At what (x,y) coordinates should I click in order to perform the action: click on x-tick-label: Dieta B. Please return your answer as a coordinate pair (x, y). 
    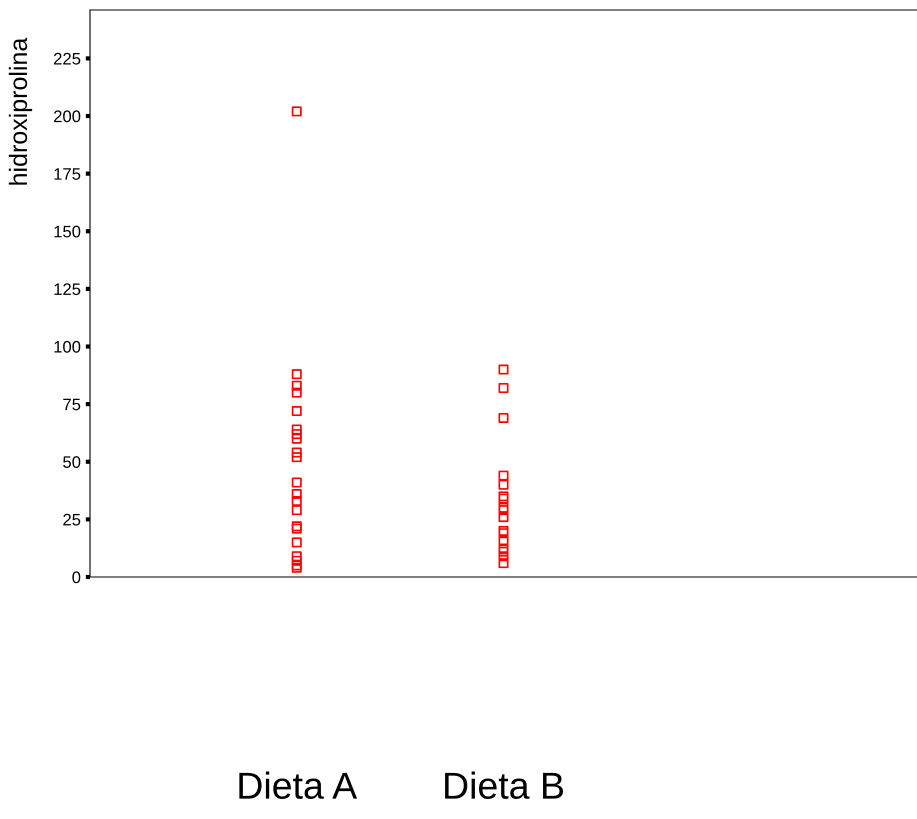
    Looking at the image, I should click on (504, 785).